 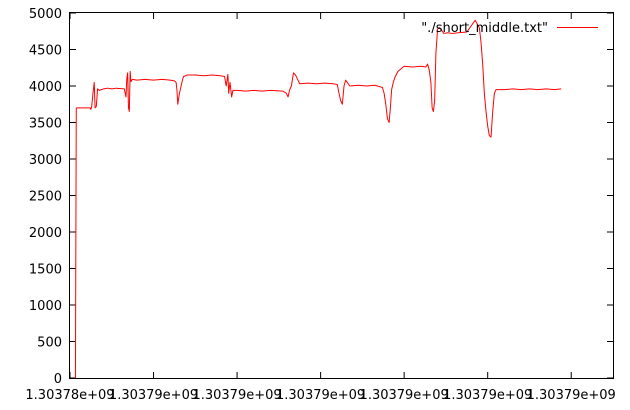 What do you see at coordinates (49, 343) in the screenshot?
I see `y-tick-label: 500` at bounding box center [49, 343].